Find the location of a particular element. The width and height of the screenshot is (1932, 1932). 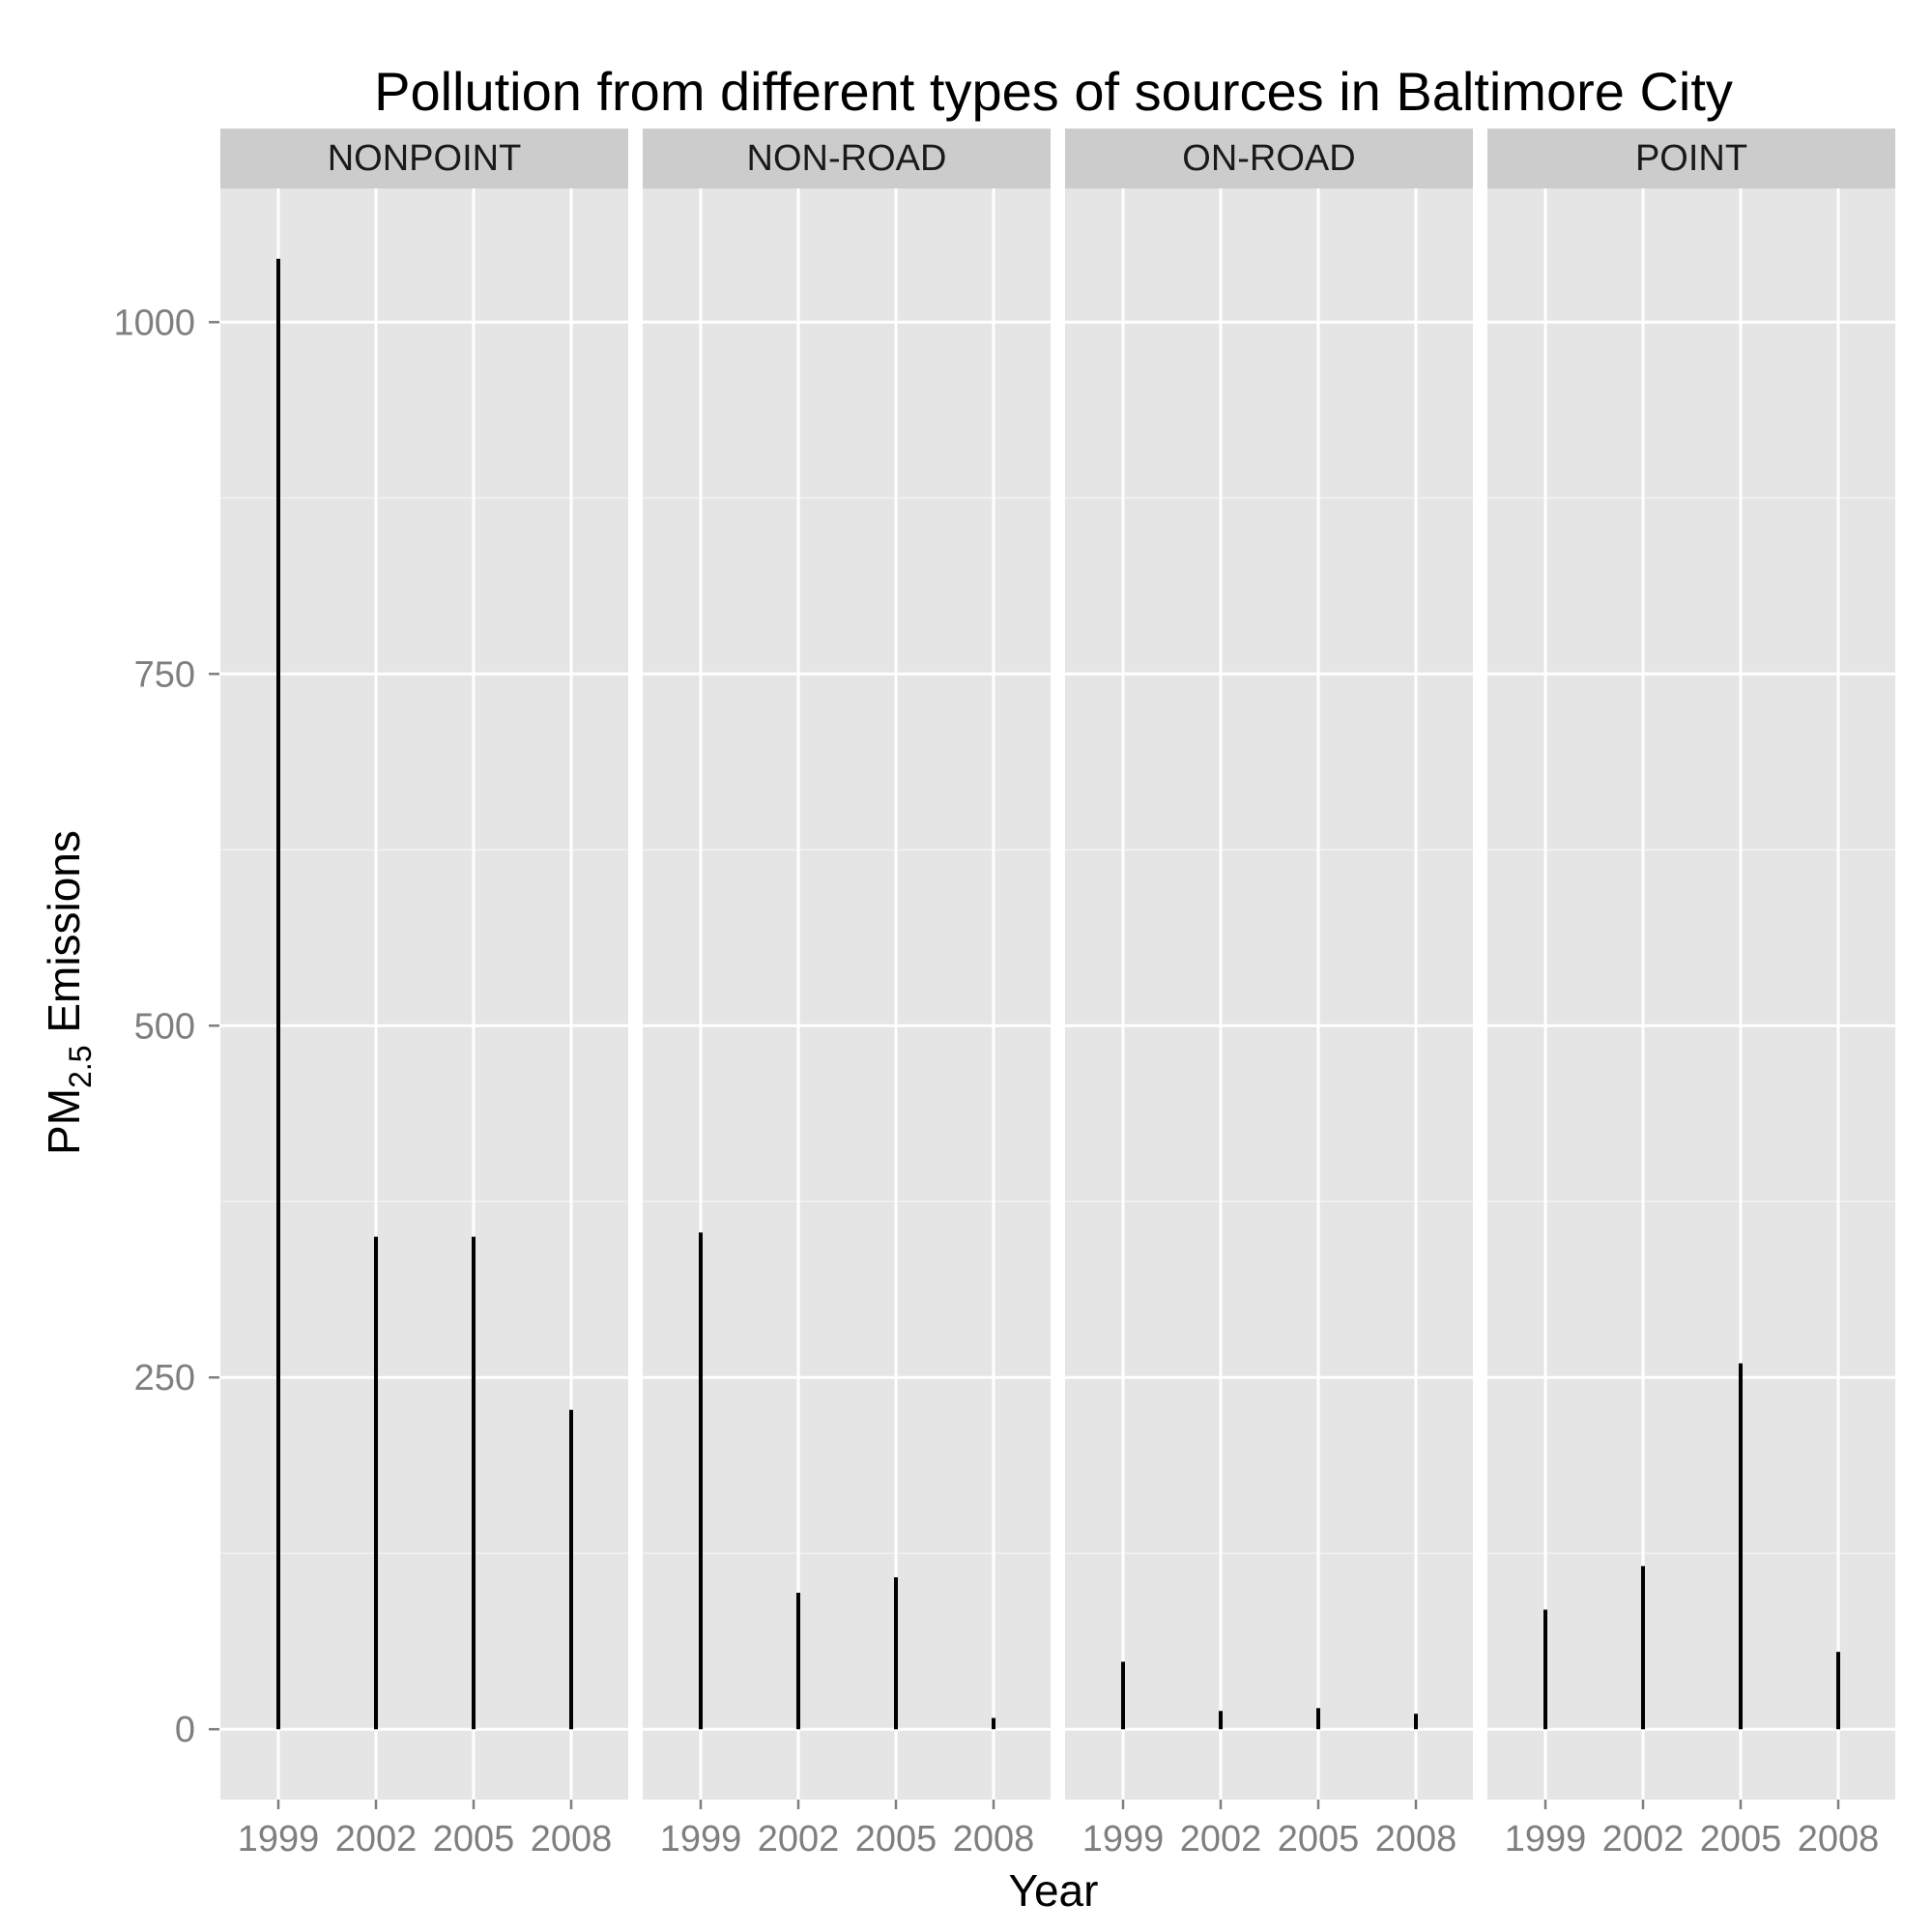

facet-strip-label: ON-ROAD is located at coordinates (1268, 158).